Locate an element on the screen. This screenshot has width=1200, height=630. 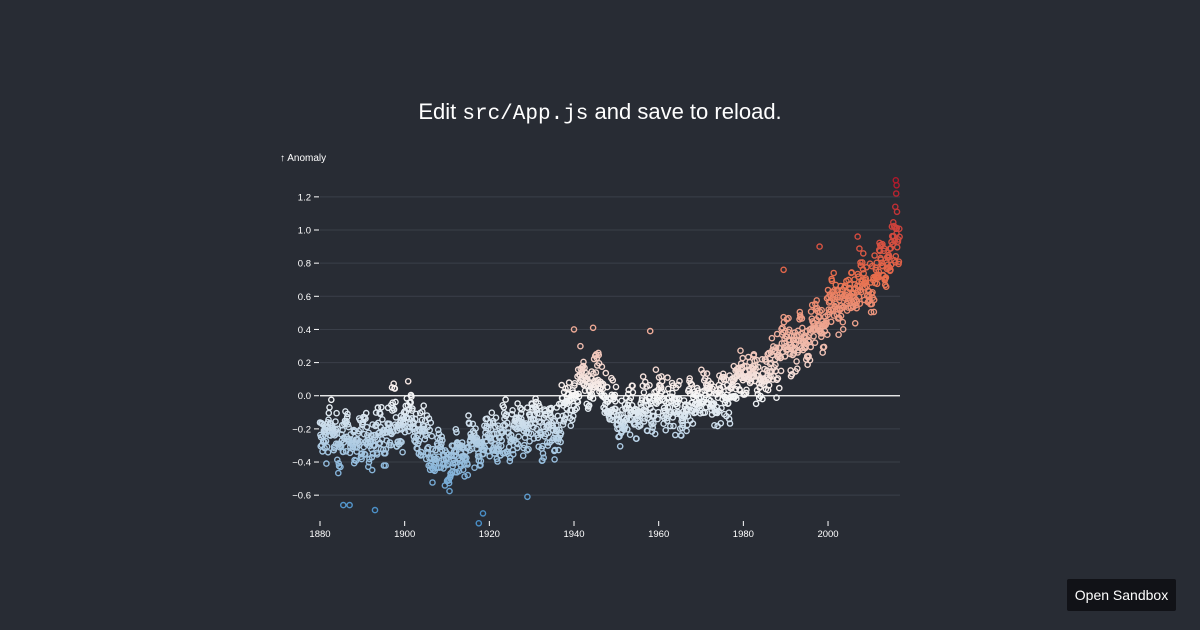
title-code-path: src/App.js is located at coordinates (525, 114).